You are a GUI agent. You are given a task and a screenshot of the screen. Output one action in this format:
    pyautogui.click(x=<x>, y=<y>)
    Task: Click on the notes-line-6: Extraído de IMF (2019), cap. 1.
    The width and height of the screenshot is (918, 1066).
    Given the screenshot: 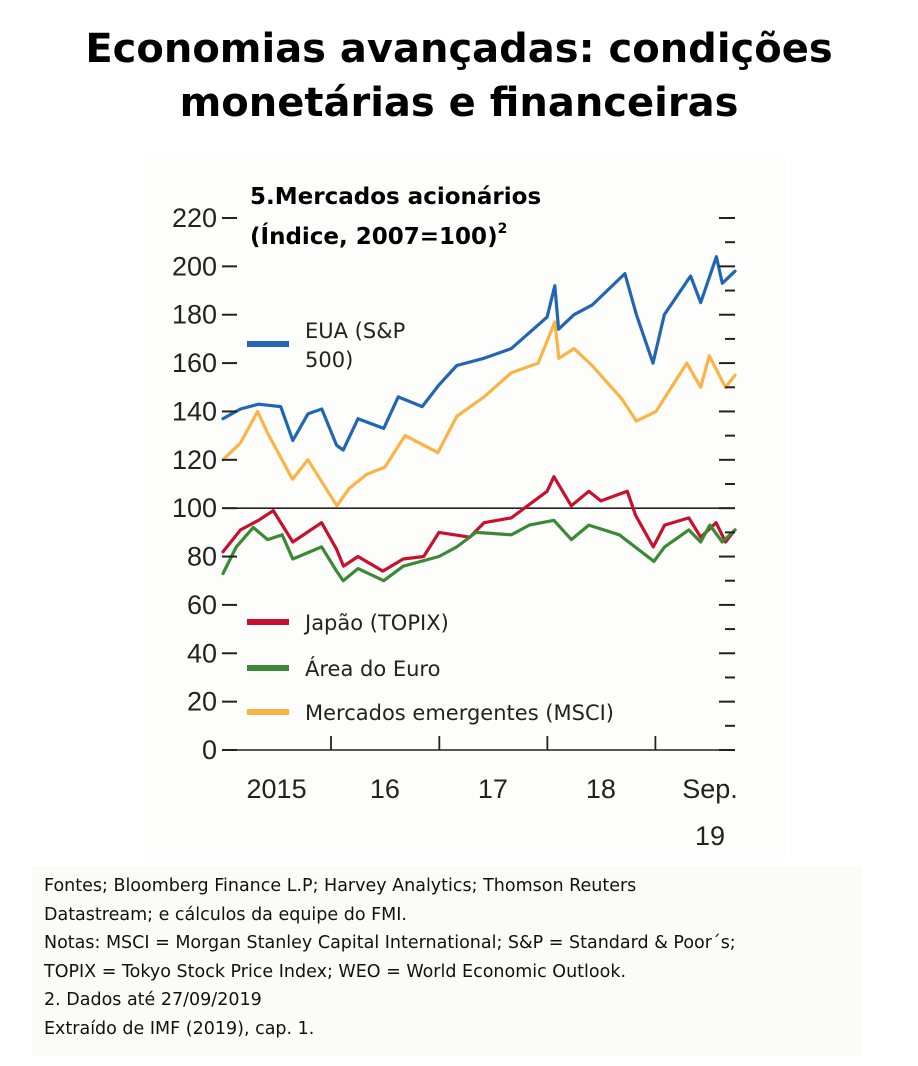 What is the action you would take?
    pyautogui.click(x=179, y=1028)
    